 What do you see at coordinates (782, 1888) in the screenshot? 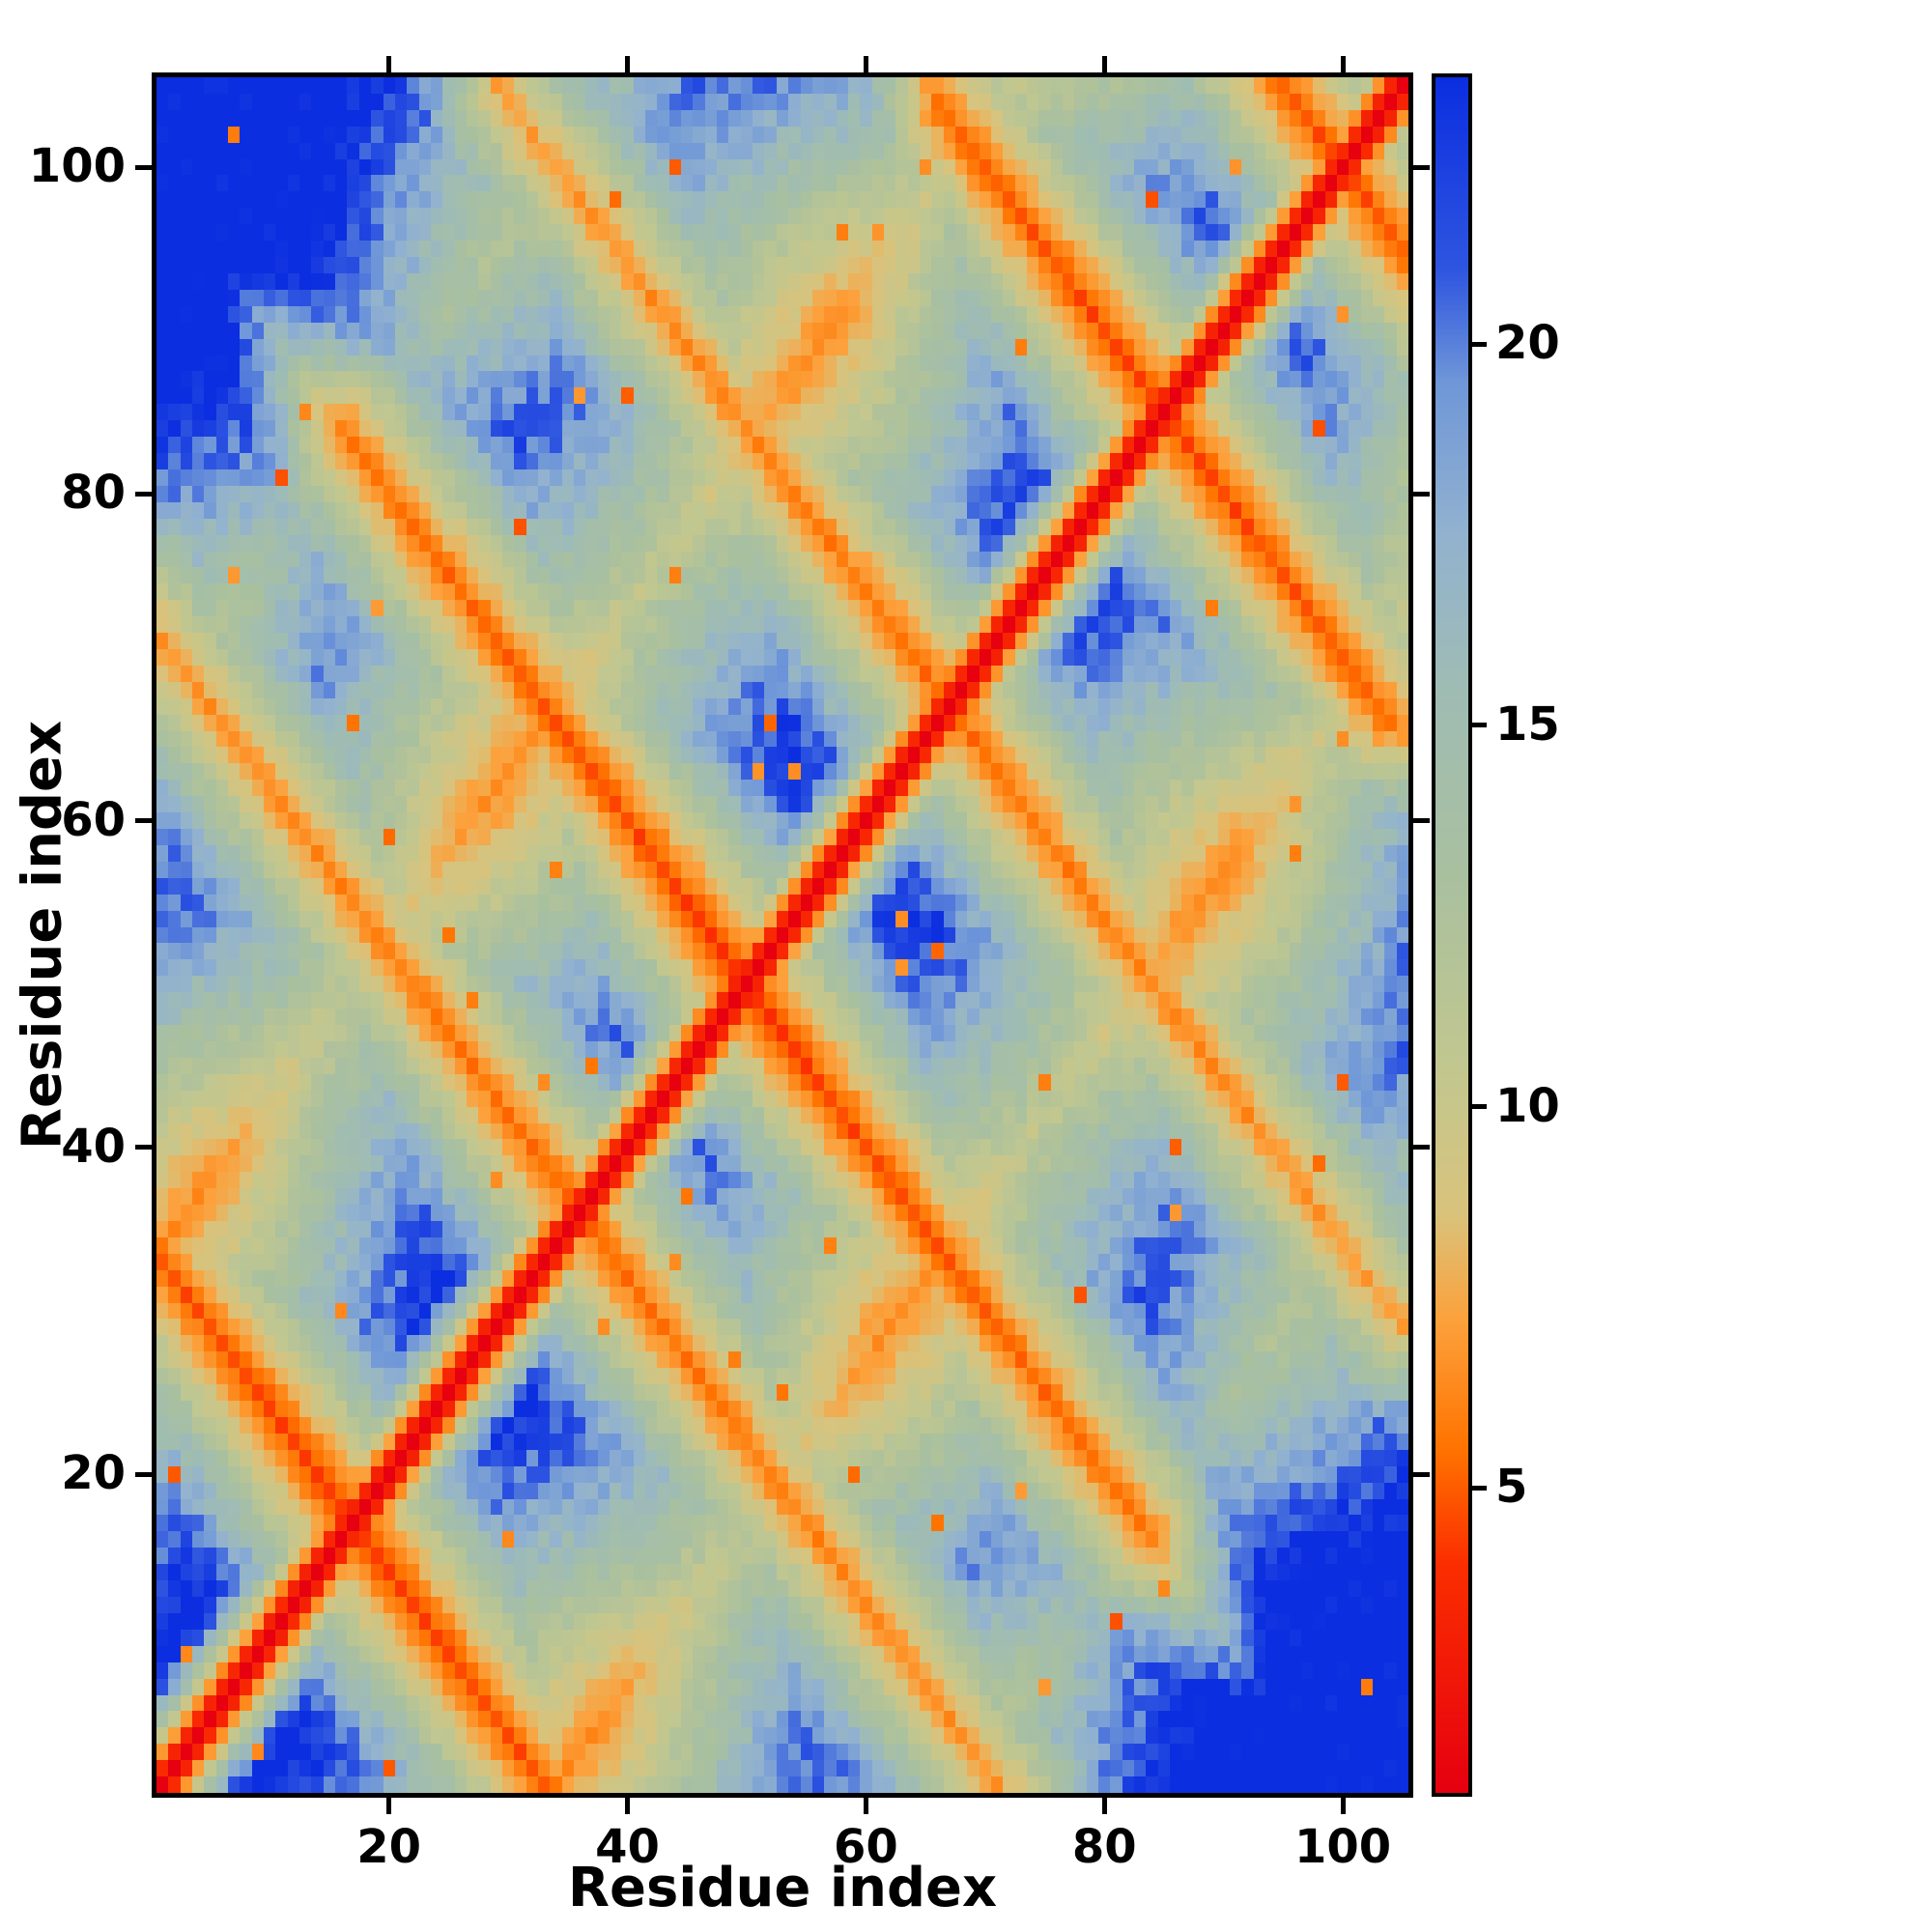
I see `x-axis-title: Residue index` at bounding box center [782, 1888].